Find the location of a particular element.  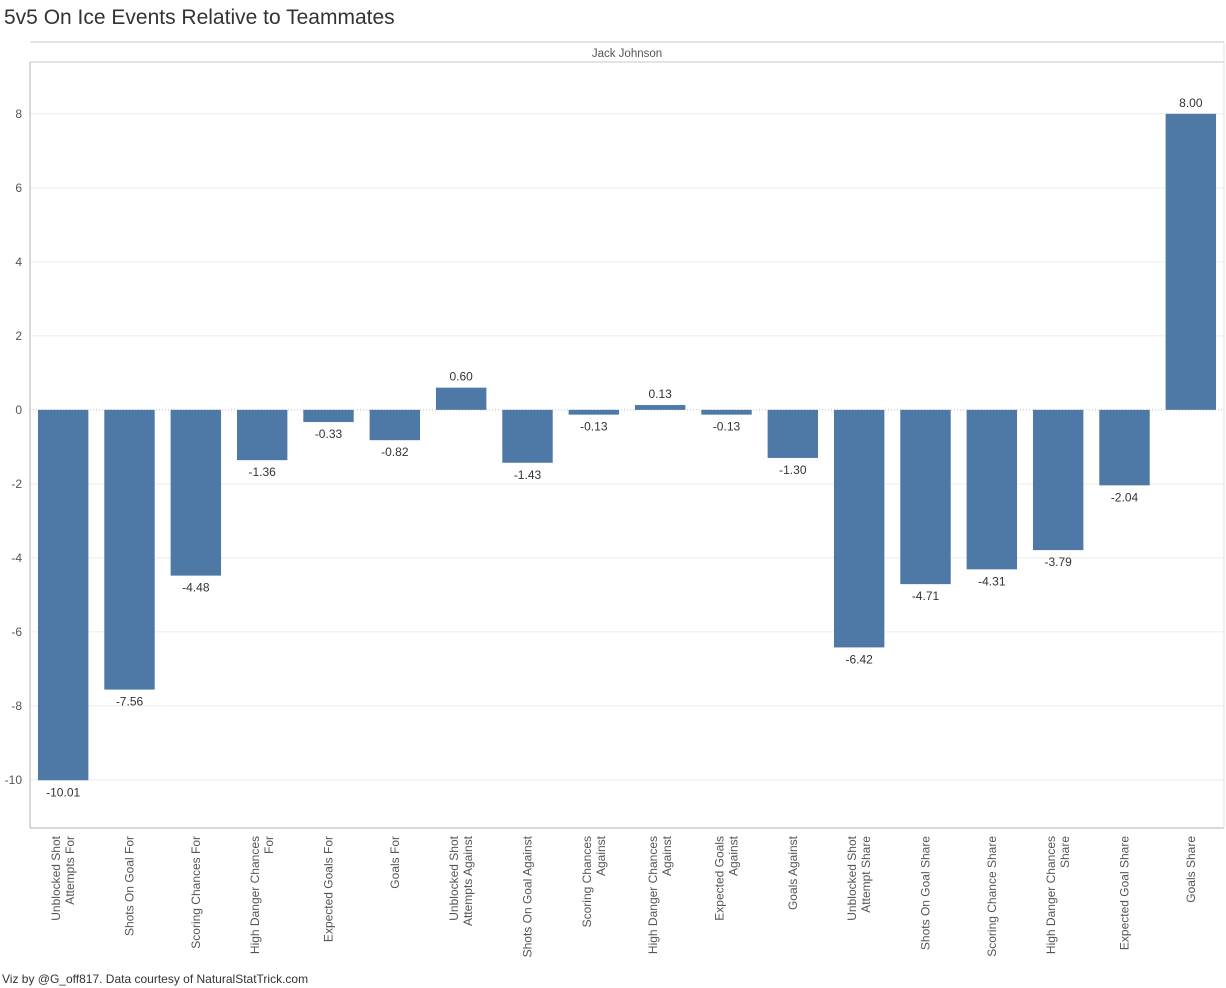

category-label-line: Shots On Goal Against is located at coordinates (528, 896).